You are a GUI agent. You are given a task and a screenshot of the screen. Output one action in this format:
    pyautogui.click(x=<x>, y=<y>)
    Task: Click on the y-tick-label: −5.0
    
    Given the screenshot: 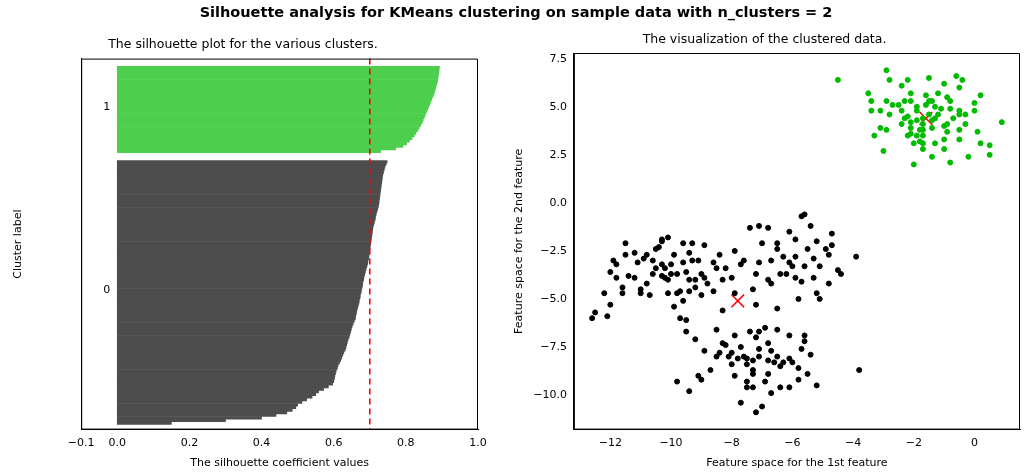 What is the action you would take?
    pyautogui.click(x=553, y=298)
    